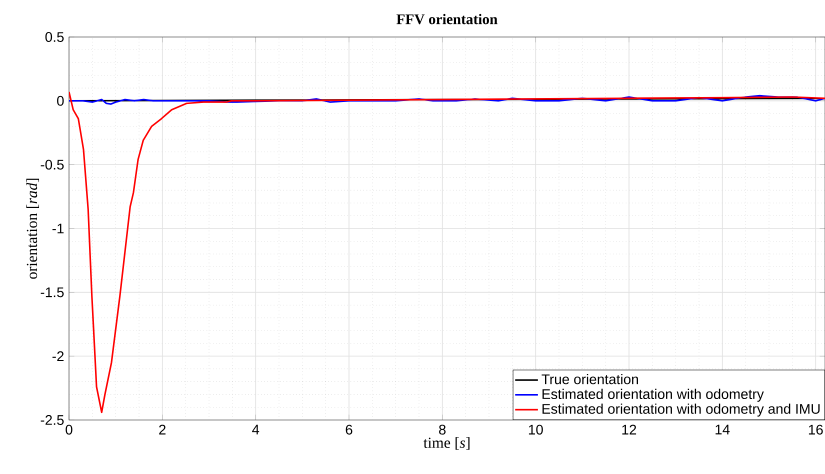 The image size is (825, 474). Describe the element at coordinates (815, 429) in the screenshot. I see `x-tick-label: 16` at that location.